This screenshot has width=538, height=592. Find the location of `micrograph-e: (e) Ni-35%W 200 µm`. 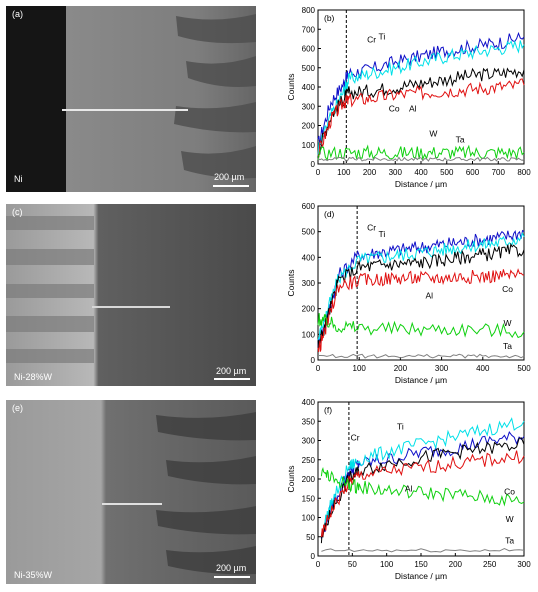

micrograph-e: (e) Ni-35%W 200 µm is located at coordinates (131, 492).